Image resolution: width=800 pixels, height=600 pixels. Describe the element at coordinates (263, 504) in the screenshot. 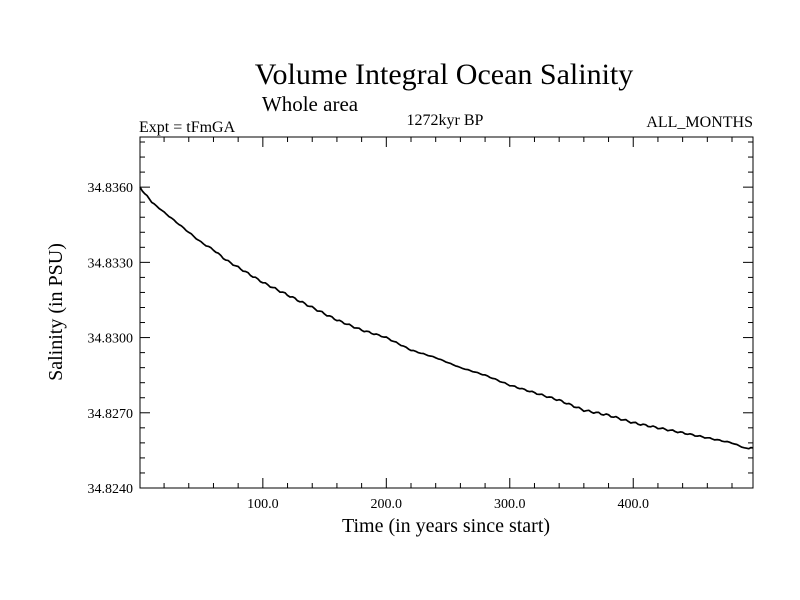

I see `x-tick-label: 100.0` at that location.